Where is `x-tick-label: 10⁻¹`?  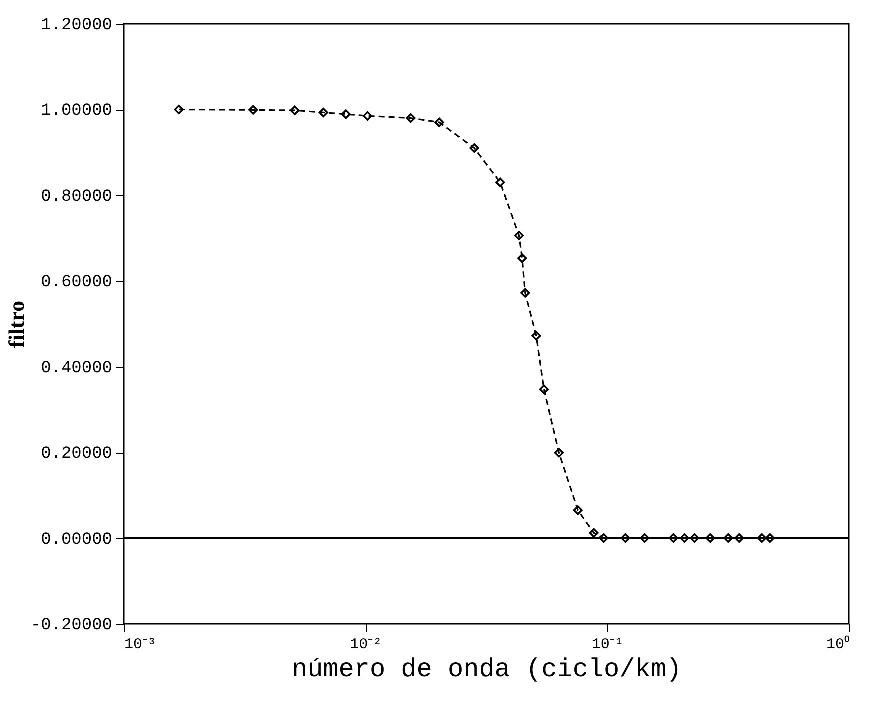 x-tick-label: 10⁻¹ is located at coordinates (608, 645).